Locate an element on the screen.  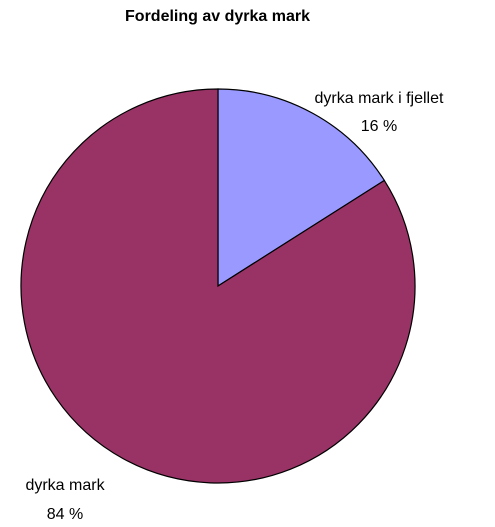
slice-value-label-2: 84 % is located at coordinates (65, 514).